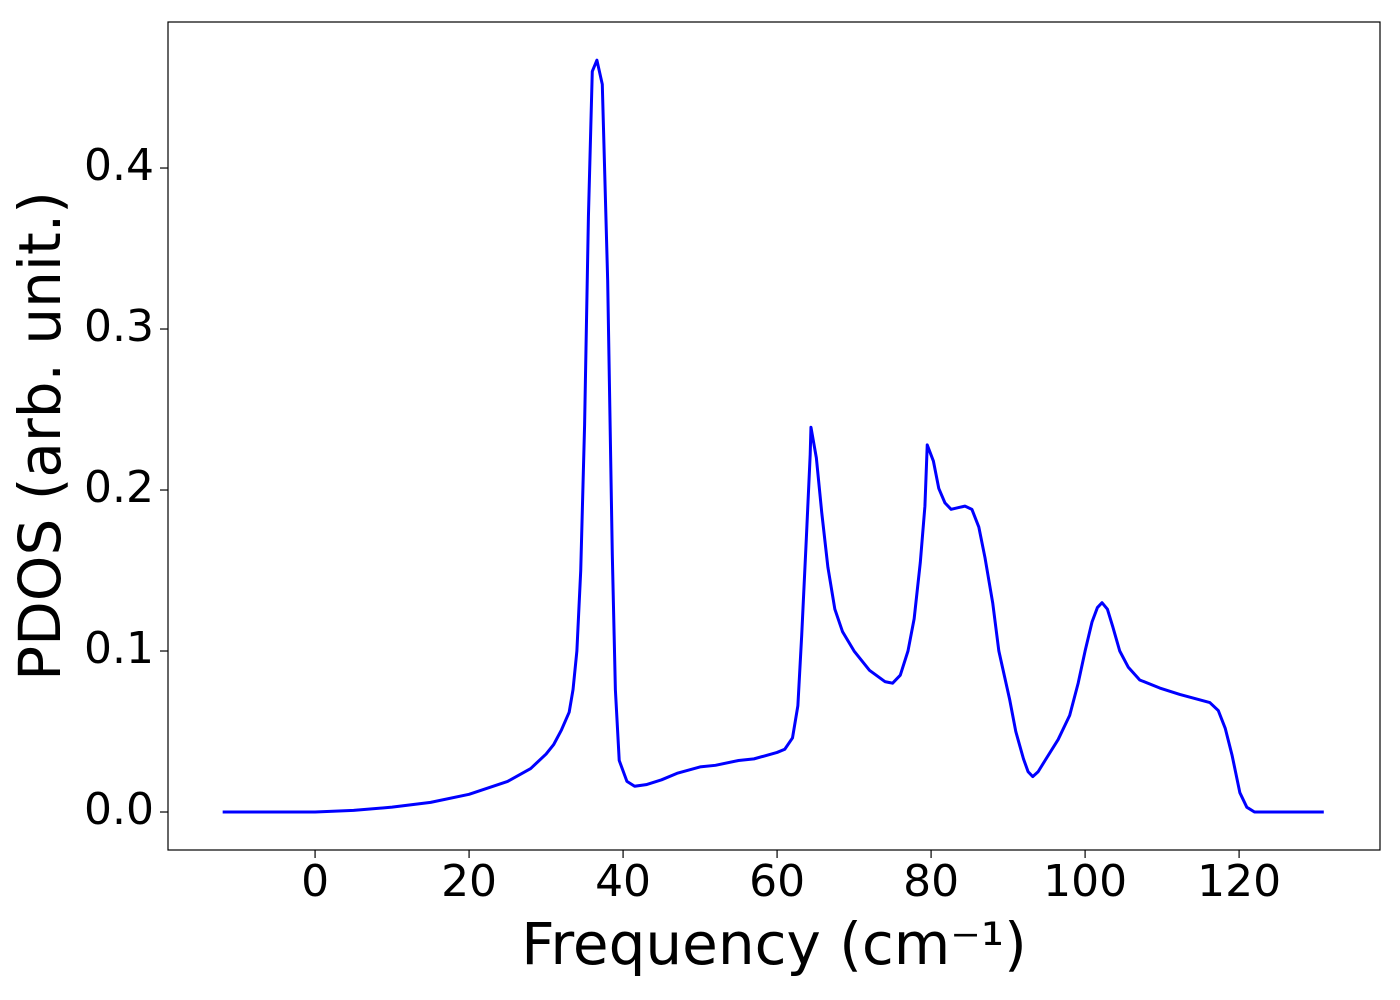 This screenshot has height=1000, width=1400. I want to click on x-tick-label: 120, so click(1239, 881).